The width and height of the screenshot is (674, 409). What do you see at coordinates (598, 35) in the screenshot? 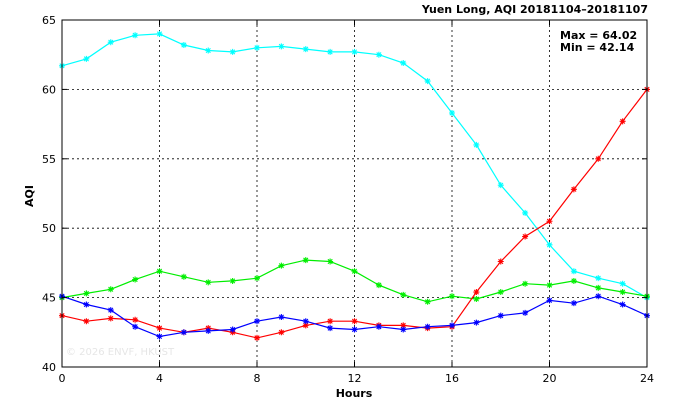
I see `max-stat: Max = 64.02` at bounding box center [598, 35].